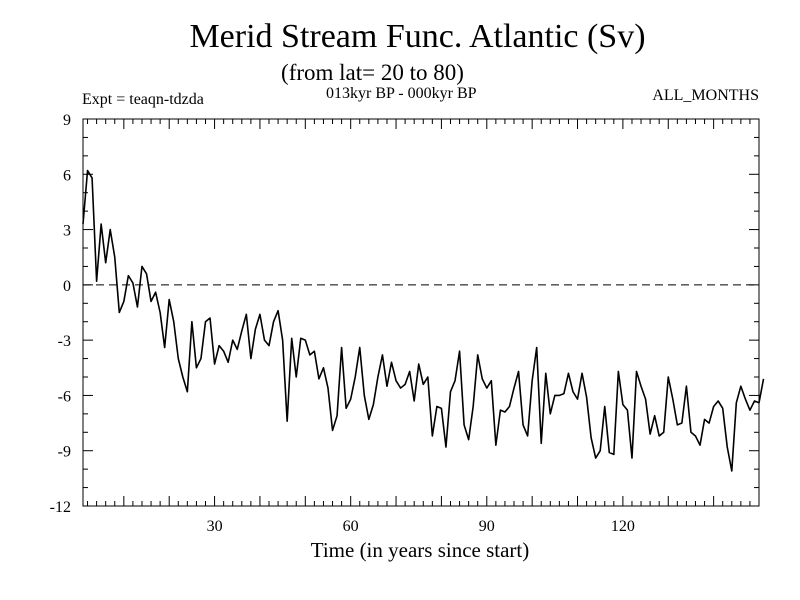 This screenshot has width=800, height=600. Describe the element at coordinates (372, 72) in the screenshot. I see `chart-subtitle: (from lat= 20 to 80)` at that location.